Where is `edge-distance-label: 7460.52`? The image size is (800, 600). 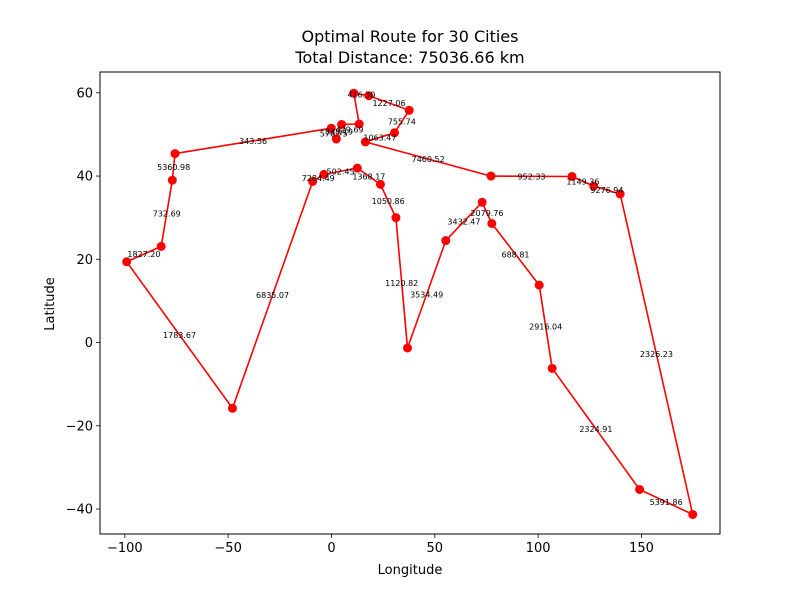
edge-distance-label: 7460.52 is located at coordinates (428, 159).